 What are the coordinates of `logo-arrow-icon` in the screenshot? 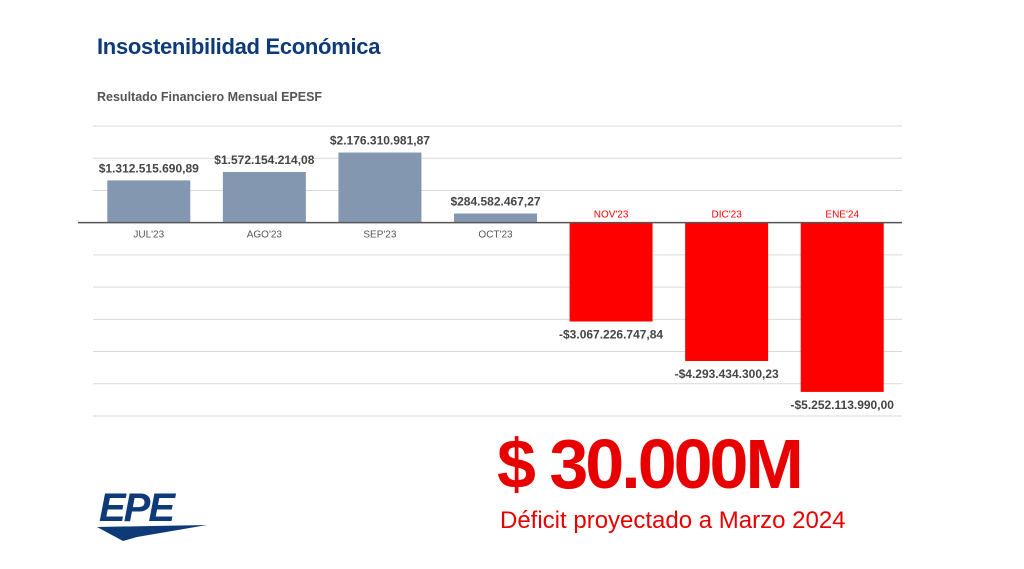 It's located at (152, 533).